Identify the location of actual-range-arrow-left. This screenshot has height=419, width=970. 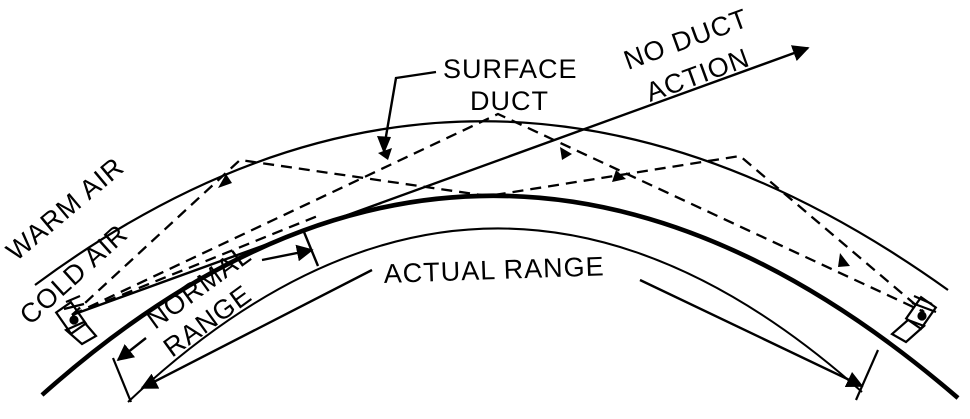
(256, 329).